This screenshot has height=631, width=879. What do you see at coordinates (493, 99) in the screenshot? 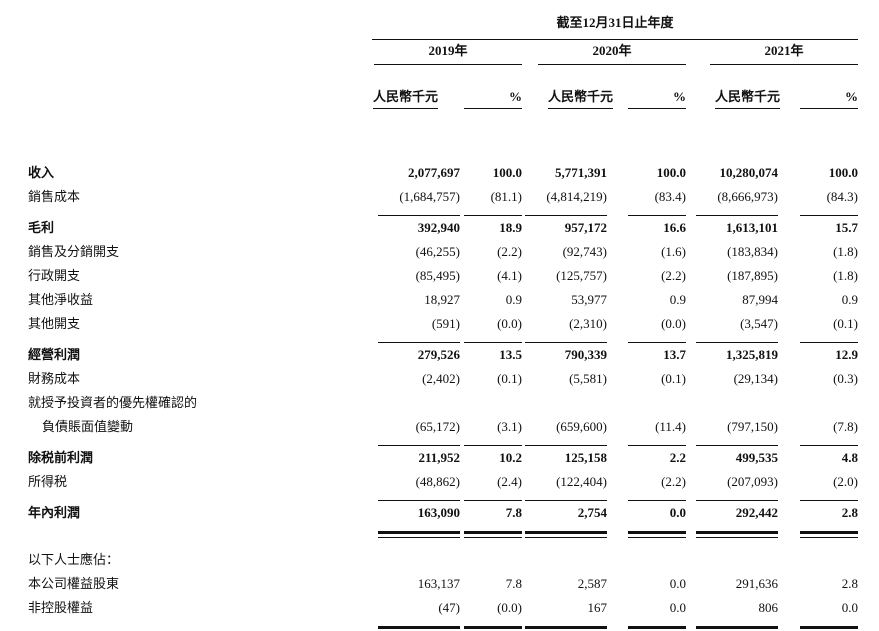
I see `percent-header-2019: %` at bounding box center [493, 99].